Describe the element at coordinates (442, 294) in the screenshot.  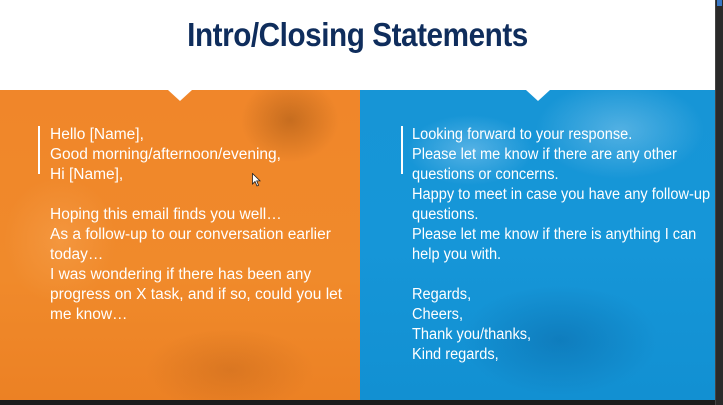
I see `closing-line: Regards,` at that location.